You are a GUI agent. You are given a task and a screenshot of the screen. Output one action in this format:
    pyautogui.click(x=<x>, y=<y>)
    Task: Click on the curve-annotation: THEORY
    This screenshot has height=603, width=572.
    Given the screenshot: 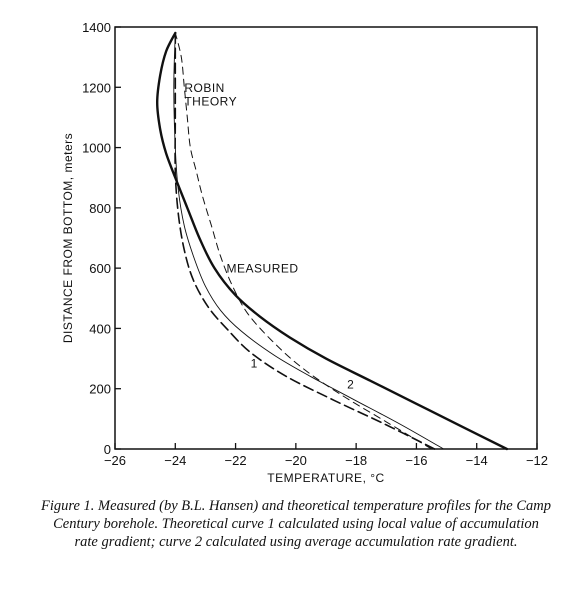 What is the action you would take?
    pyautogui.click(x=210, y=101)
    